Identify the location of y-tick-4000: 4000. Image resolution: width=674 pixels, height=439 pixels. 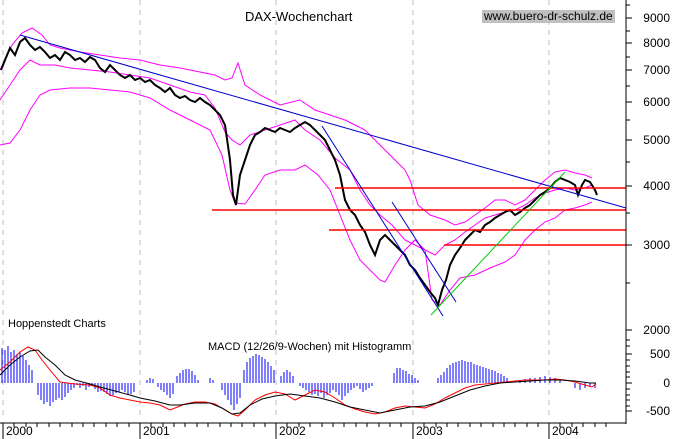
(656, 186).